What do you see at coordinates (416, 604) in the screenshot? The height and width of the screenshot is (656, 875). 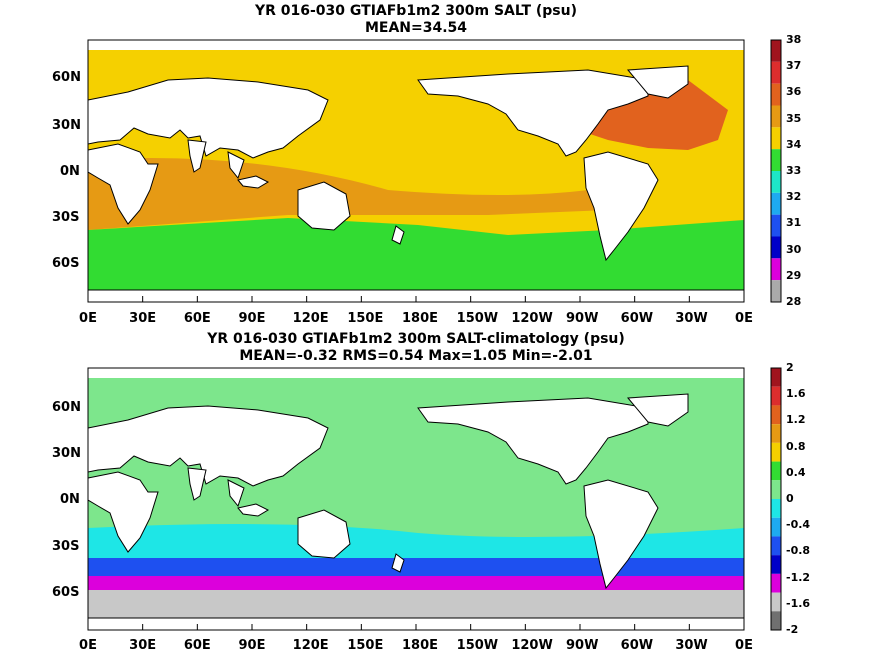 I see `p2-antarctic-grey` at bounding box center [416, 604].